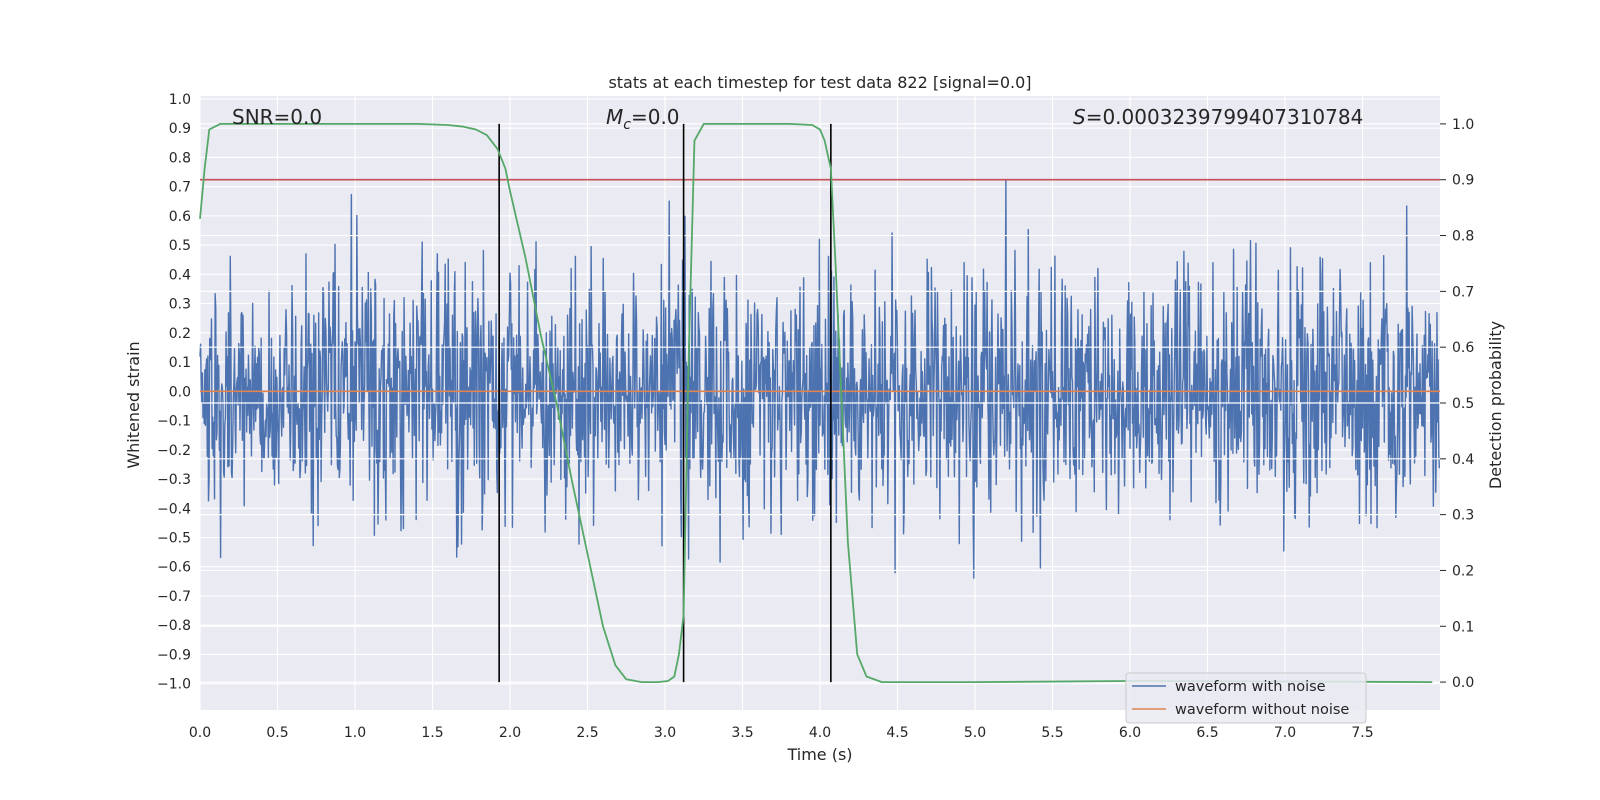 This screenshot has width=1600, height=800. Describe the element at coordinates (1285, 733) in the screenshot. I see `x-tick-label: 7.0` at that location.